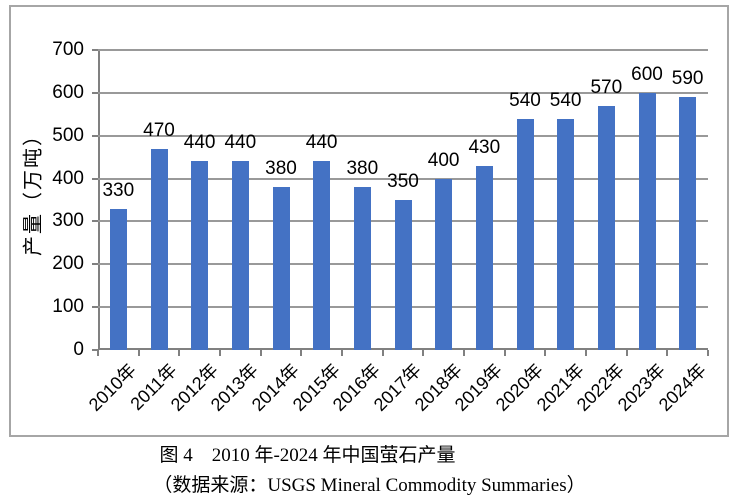 The height and width of the screenshot is (497, 739). What do you see at coordinates (68, 264) in the screenshot?
I see `y-axis-tick-label: 200` at bounding box center [68, 264].